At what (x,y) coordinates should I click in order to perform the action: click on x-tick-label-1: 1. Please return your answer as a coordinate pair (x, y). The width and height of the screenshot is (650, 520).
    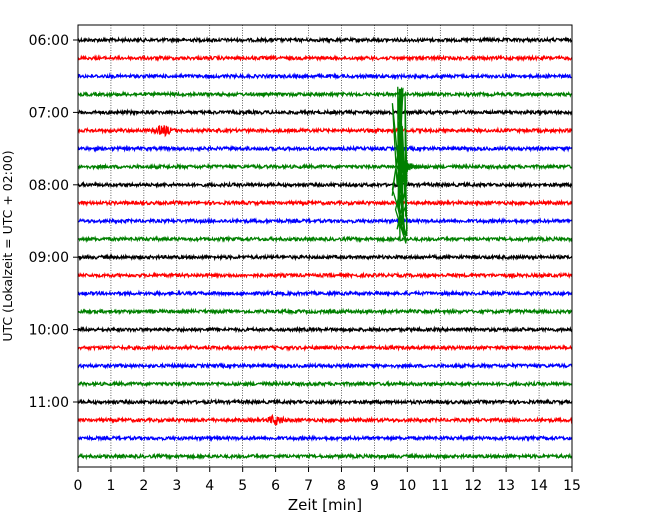
    Looking at the image, I should click on (110, 486).